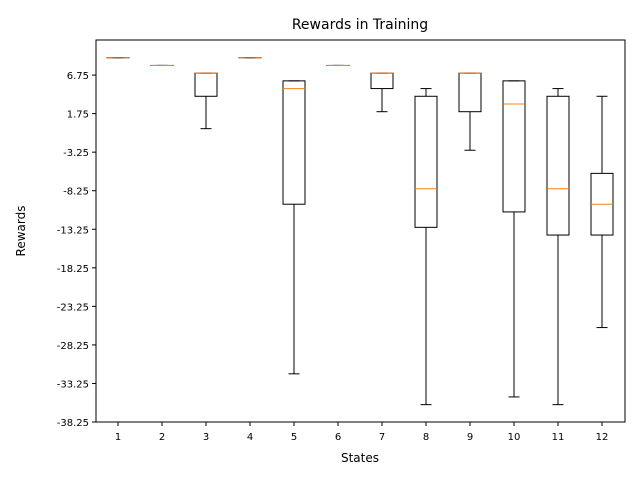 This screenshot has height=484, width=640. What do you see at coordinates (73, 423) in the screenshot?
I see `y-tick-label: -38.25` at bounding box center [73, 423].